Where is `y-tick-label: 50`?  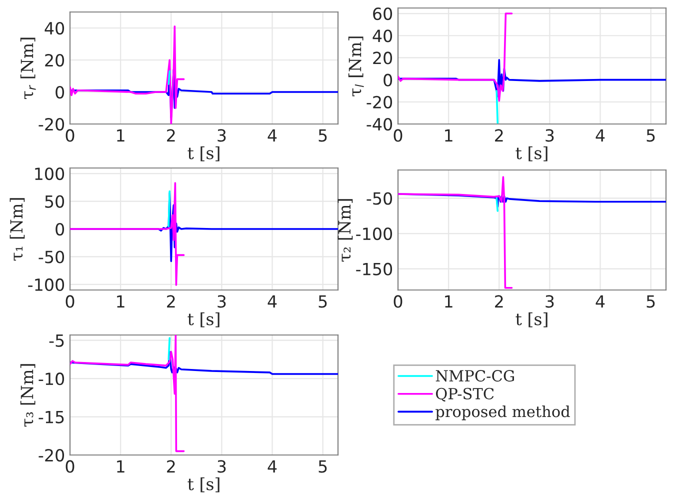 y-tick-label: 50 is located at coordinates (54, 201).